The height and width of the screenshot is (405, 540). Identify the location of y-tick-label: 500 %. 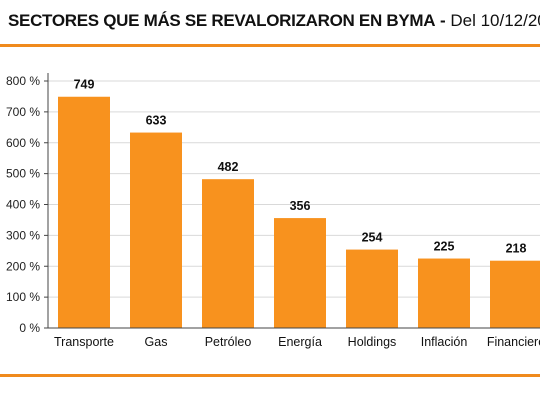
(23, 174).